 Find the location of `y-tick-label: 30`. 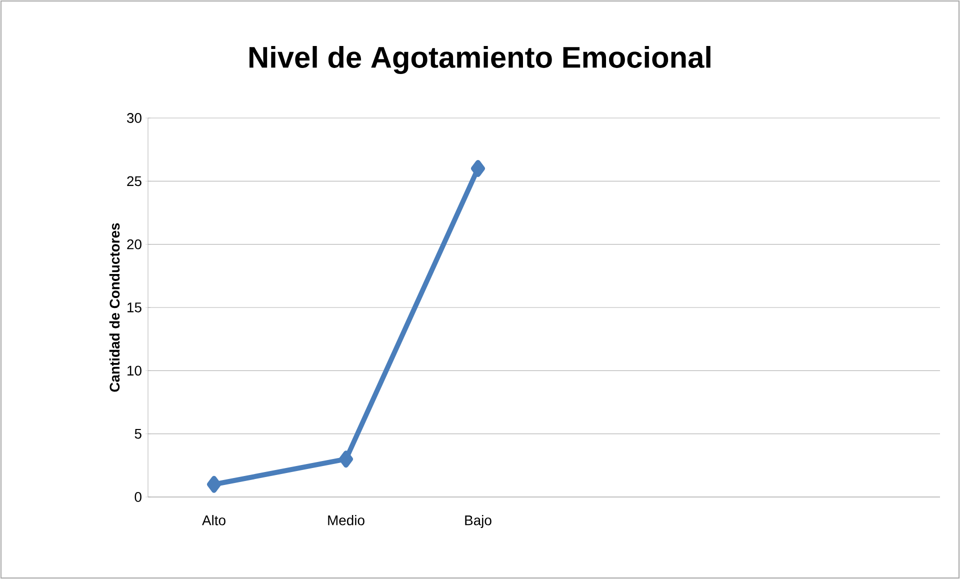

y-tick-label: 30 is located at coordinates (134, 118).